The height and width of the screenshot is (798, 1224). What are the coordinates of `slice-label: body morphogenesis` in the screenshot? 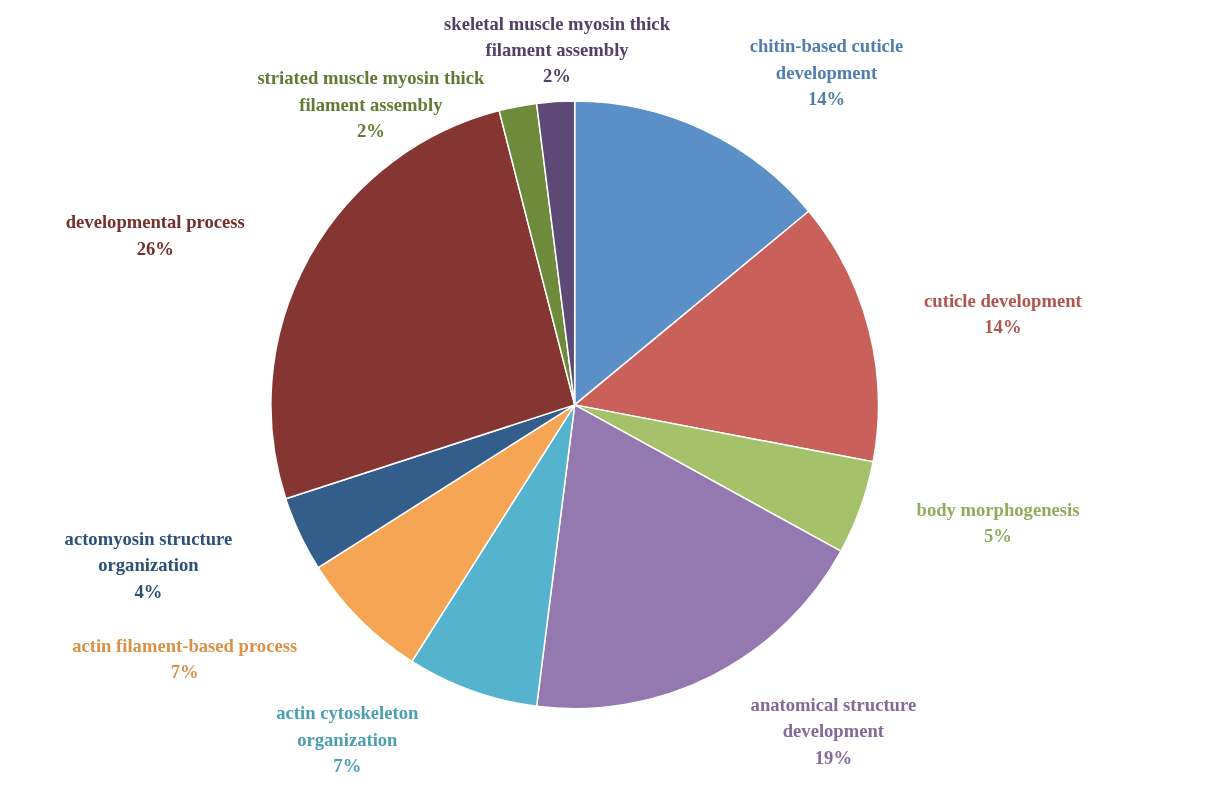 It's located at (998, 509).